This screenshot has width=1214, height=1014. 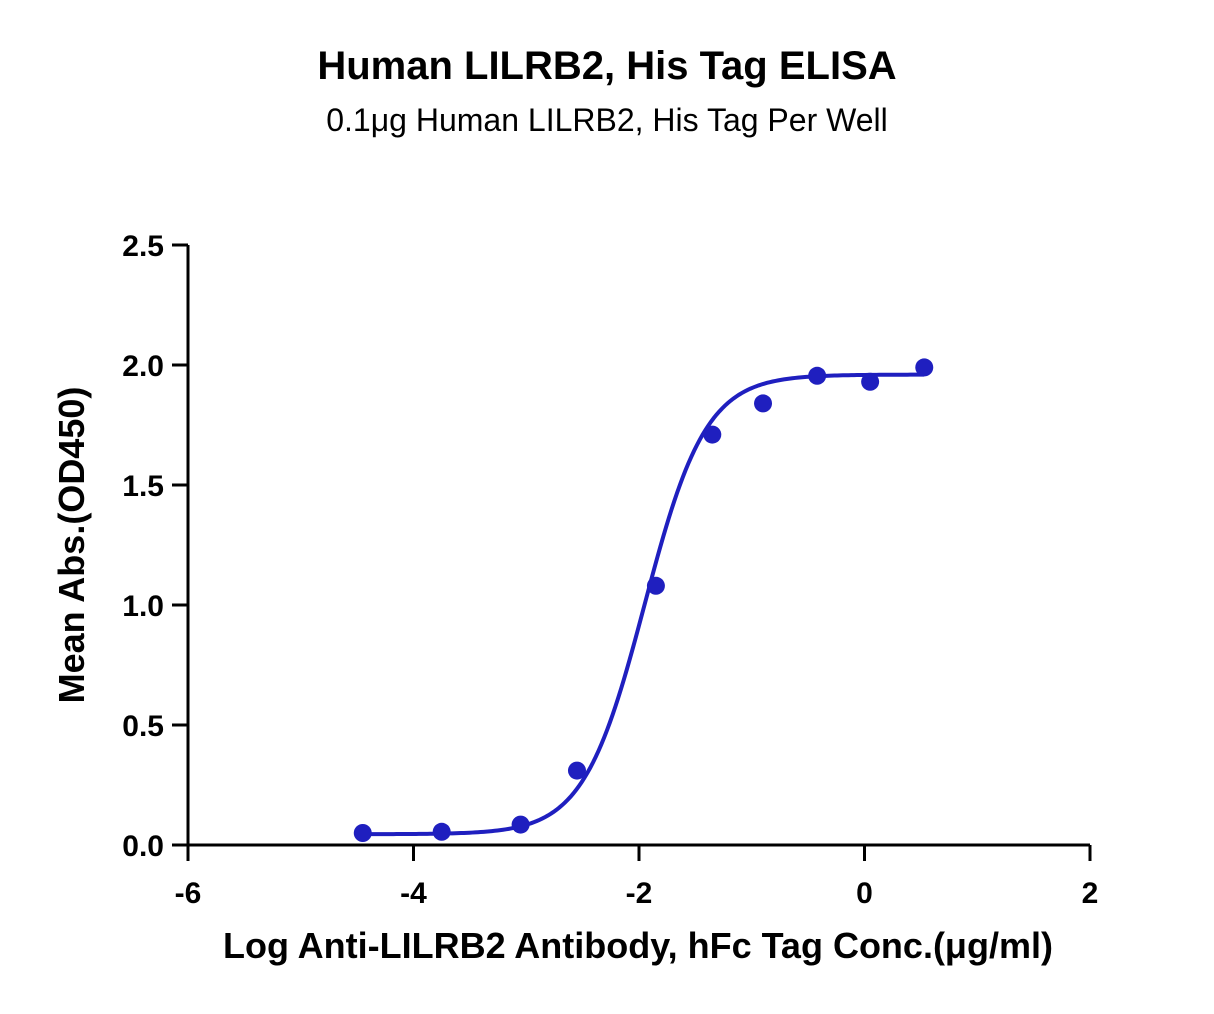 What do you see at coordinates (143, 366) in the screenshot?
I see `y-tick-label: 2.0` at bounding box center [143, 366].